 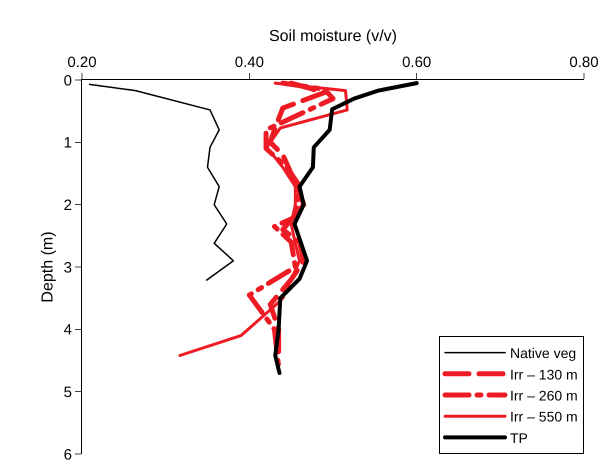 What do you see at coordinates (544, 374) in the screenshot?
I see `legend-label: Irr – 130 m` at bounding box center [544, 374].